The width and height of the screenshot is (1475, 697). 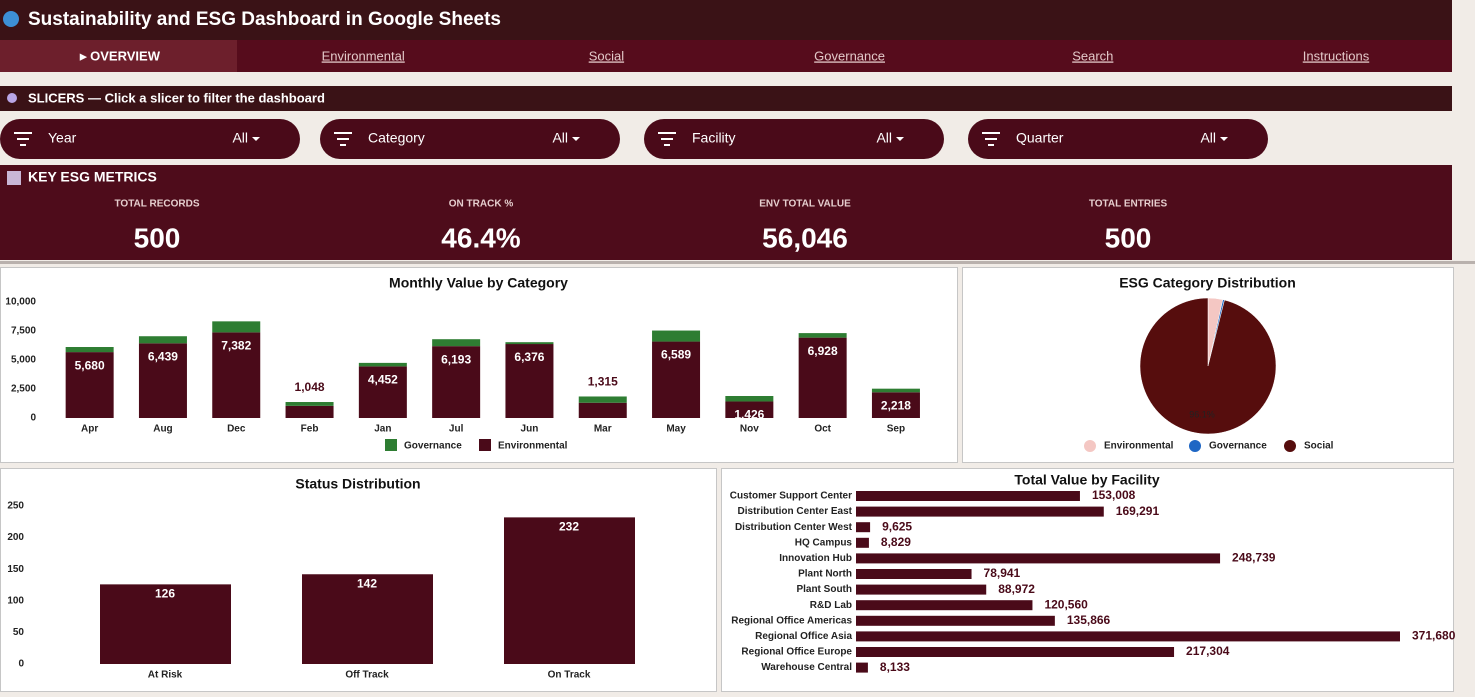 I want to click on x-tick-label: Jan, so click(x=382, y=429).